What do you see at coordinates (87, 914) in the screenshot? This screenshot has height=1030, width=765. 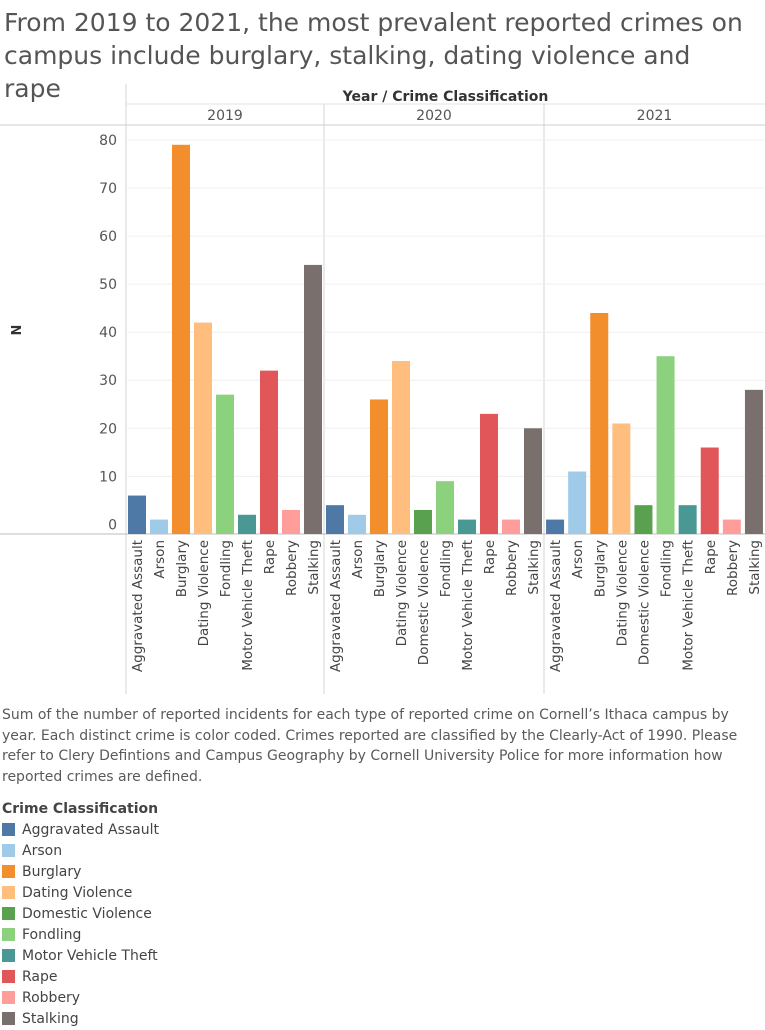 I see `legend-label: Domestic Violence` at bounding box center [87, 914].